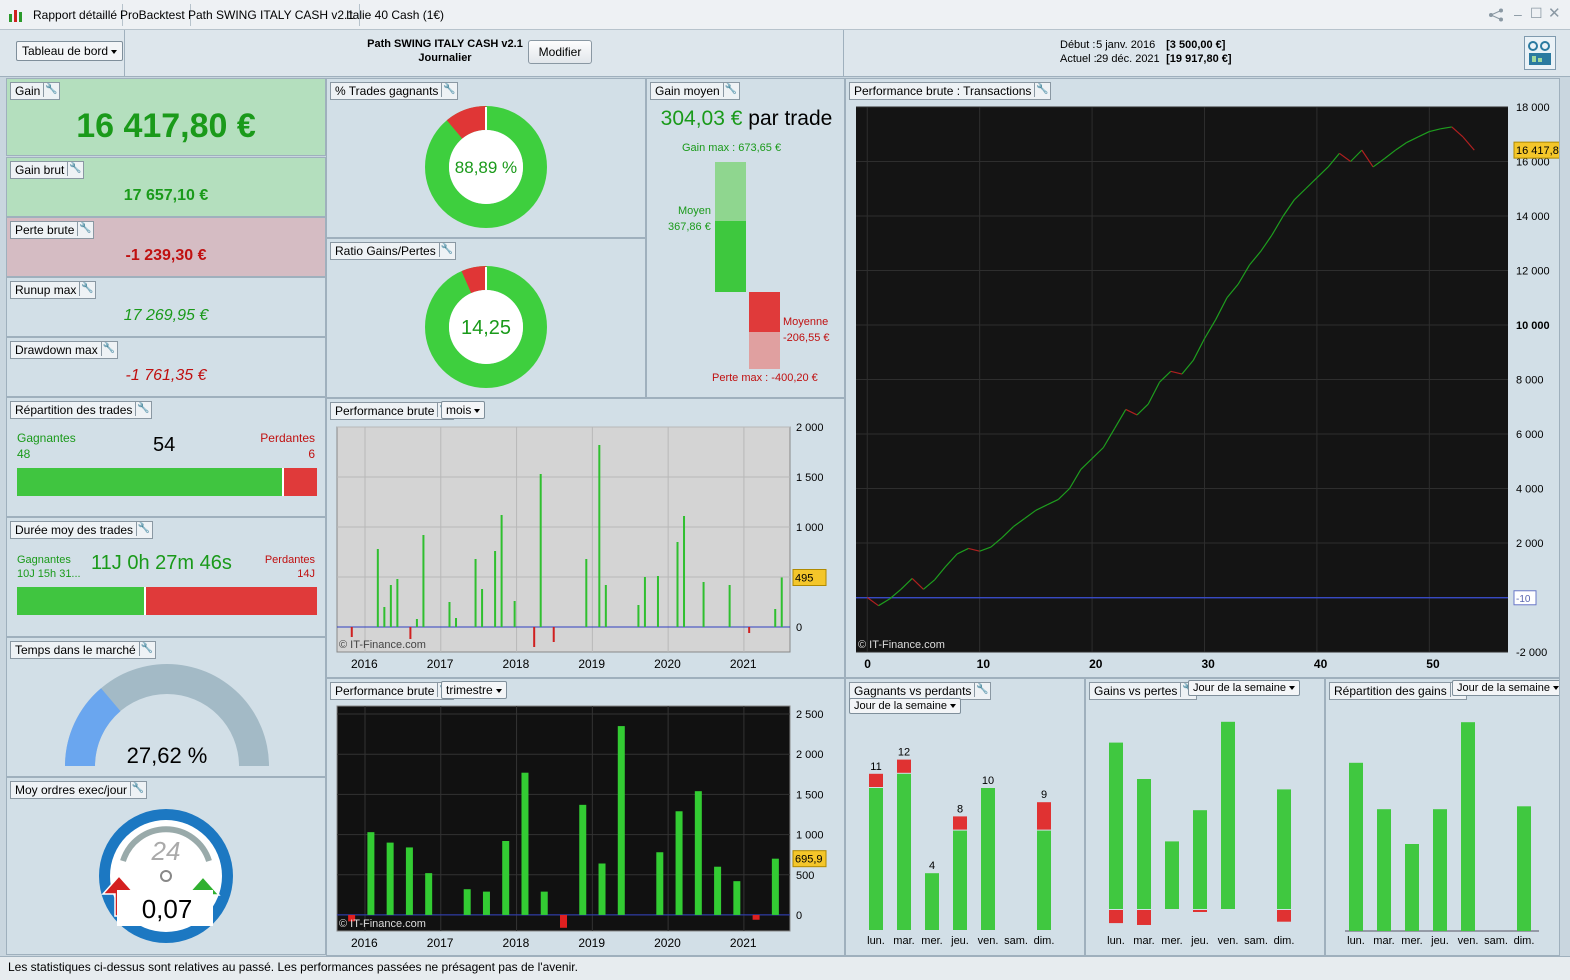 Image resolution: width=1570 pixels, height=980 pixels. I want to click on gross-gain-title: Gain brut 🔧, so click(47, 170).